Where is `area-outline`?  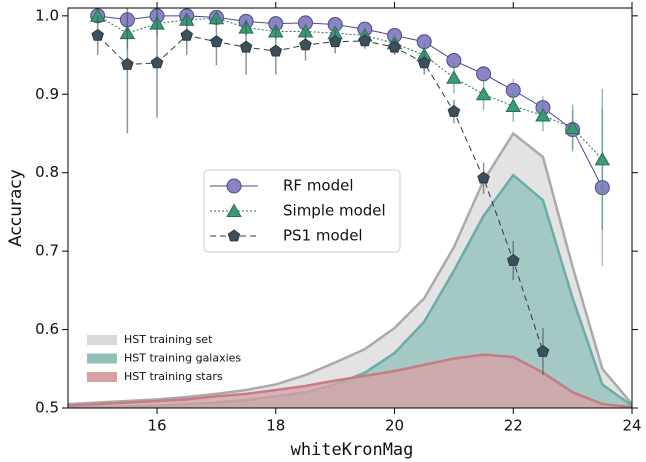 area-outline is located at coordinates (350, 380).